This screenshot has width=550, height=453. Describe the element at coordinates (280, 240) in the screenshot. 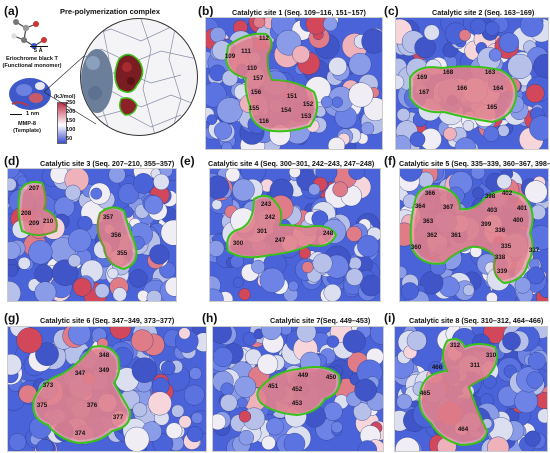

I see `residue-label: 247` at that location.